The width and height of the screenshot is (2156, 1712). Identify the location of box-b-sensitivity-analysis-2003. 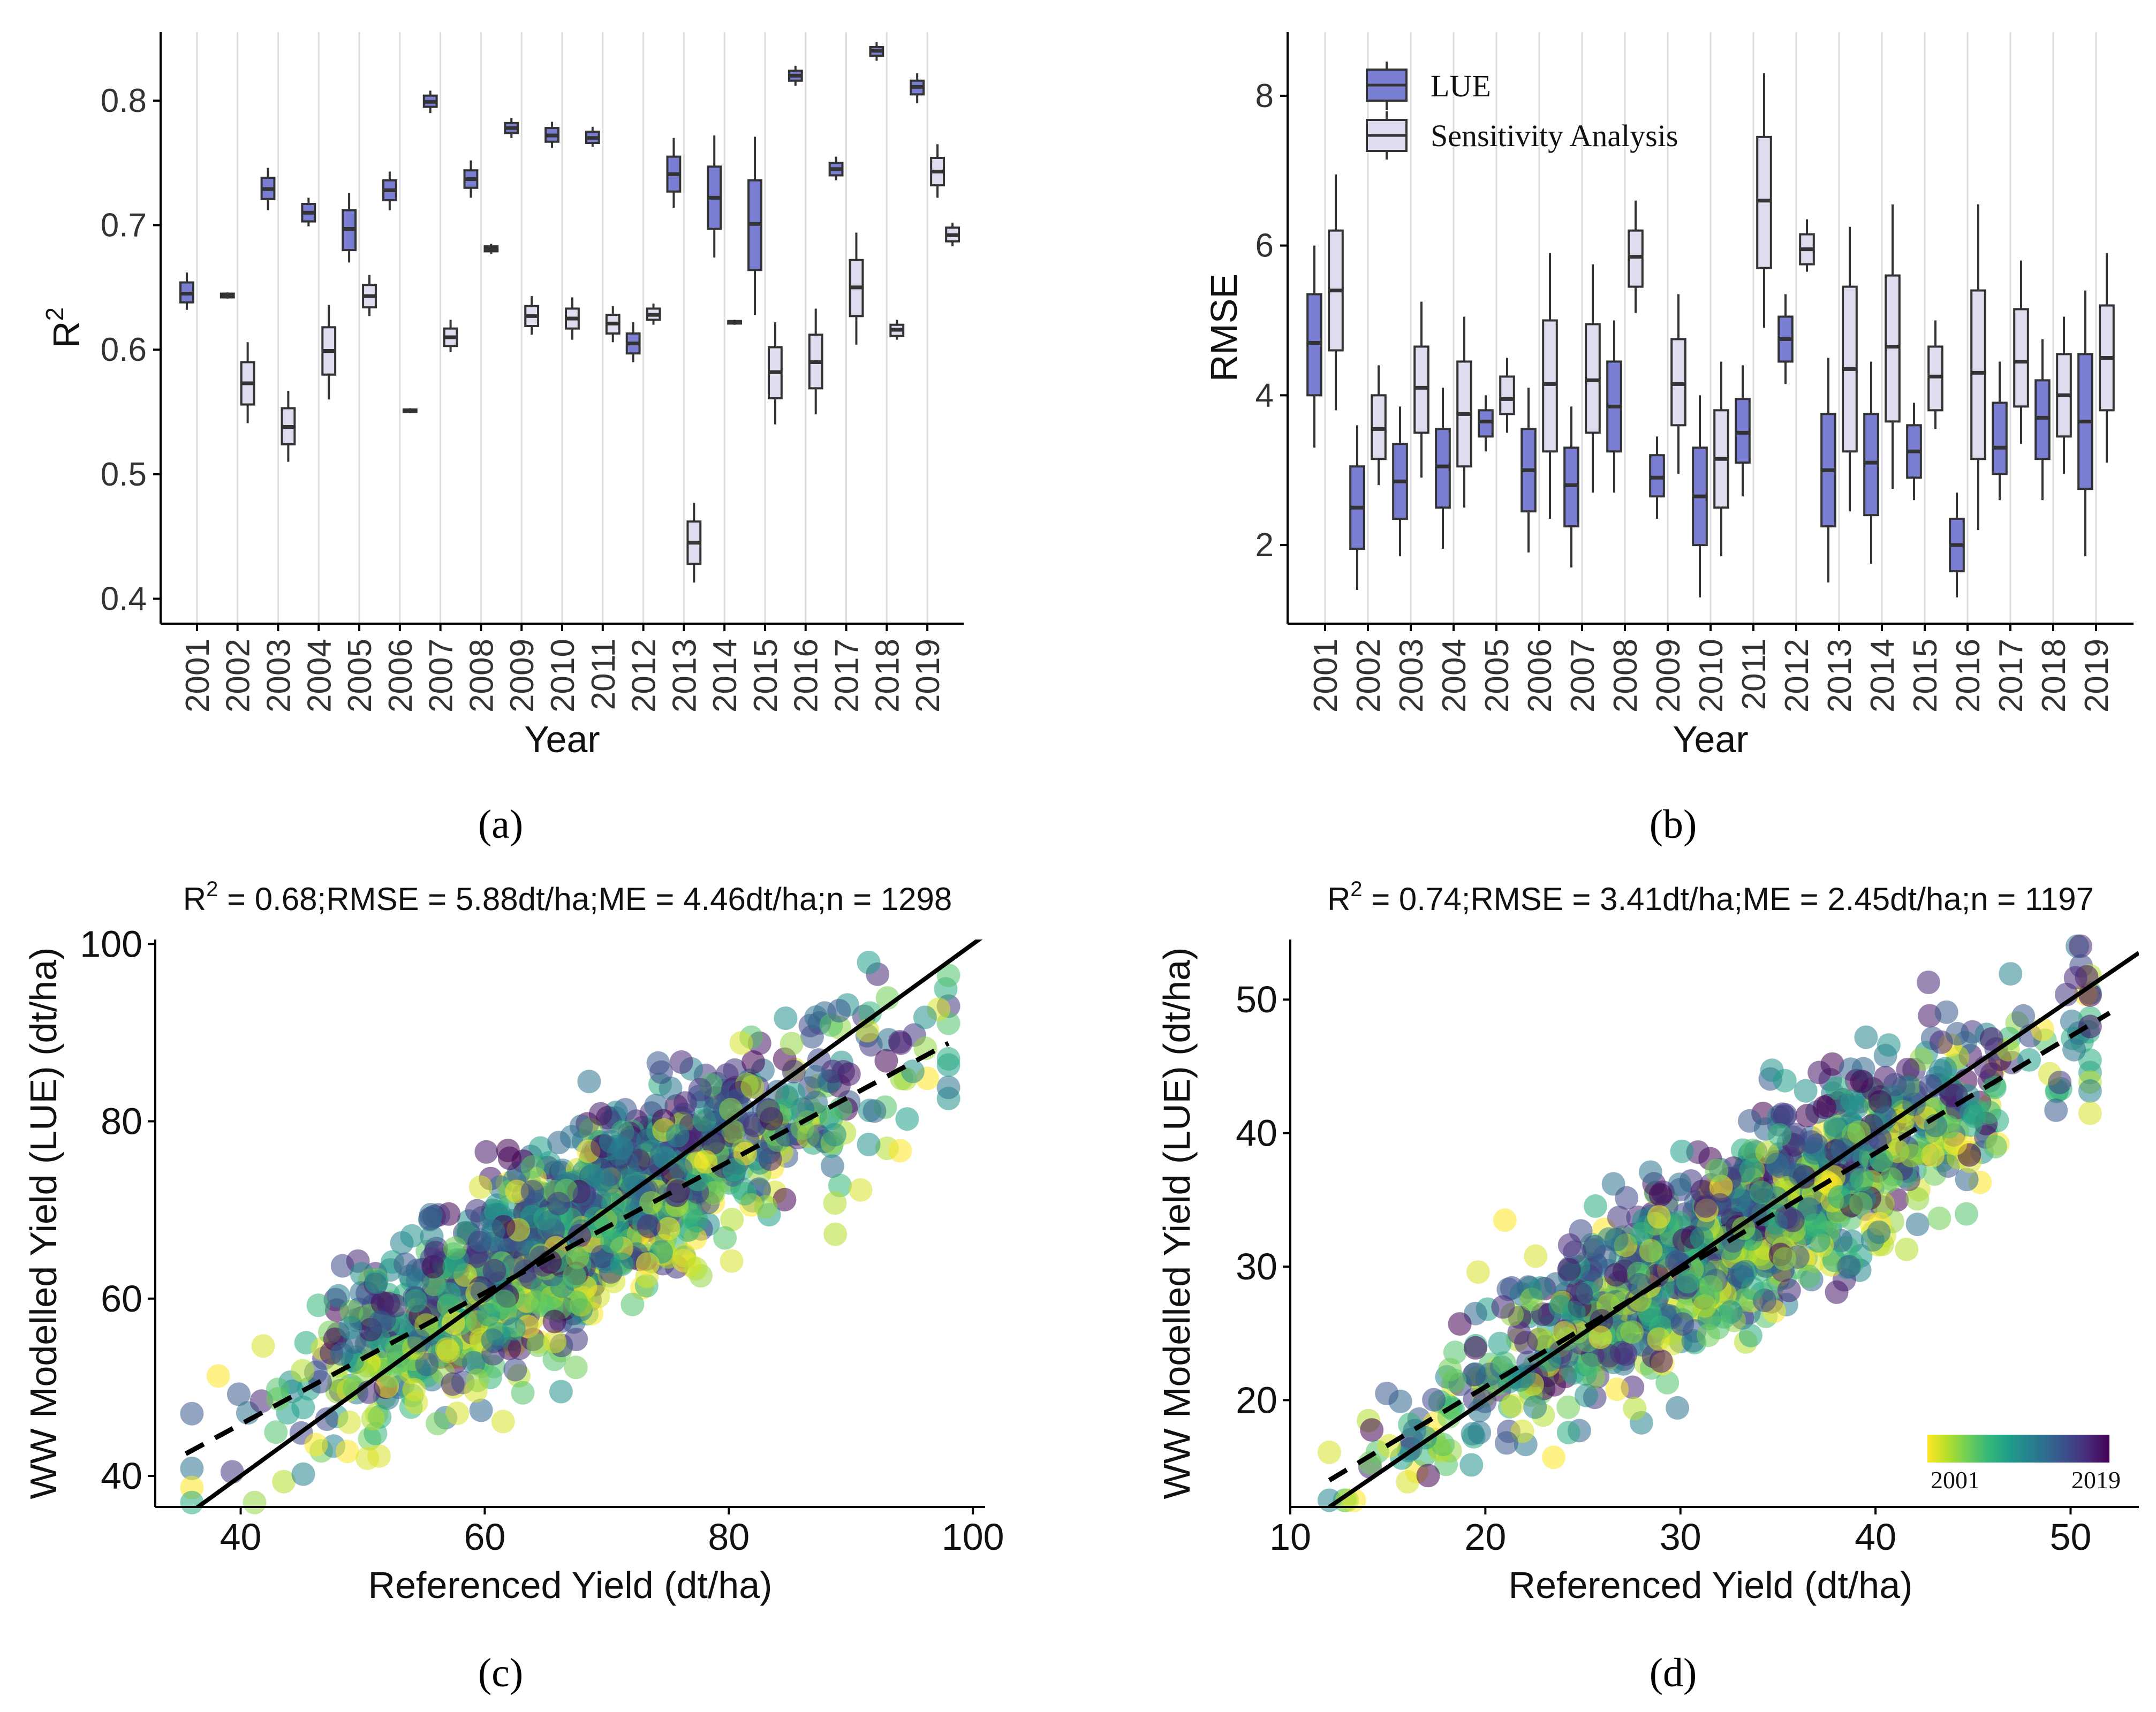
(1421, 390).